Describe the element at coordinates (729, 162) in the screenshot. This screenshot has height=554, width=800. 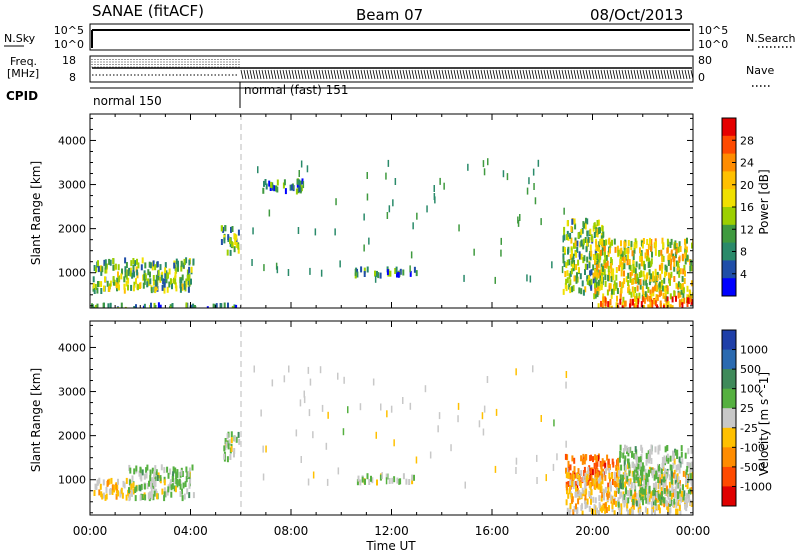
I see `power-scale-swatch` at that location.